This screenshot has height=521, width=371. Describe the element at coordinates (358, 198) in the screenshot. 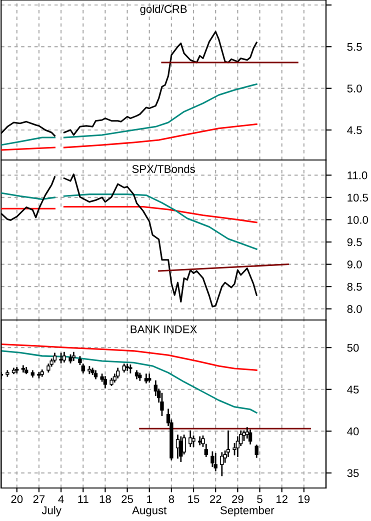

I see `y-tick-label: 10.5` at that location.